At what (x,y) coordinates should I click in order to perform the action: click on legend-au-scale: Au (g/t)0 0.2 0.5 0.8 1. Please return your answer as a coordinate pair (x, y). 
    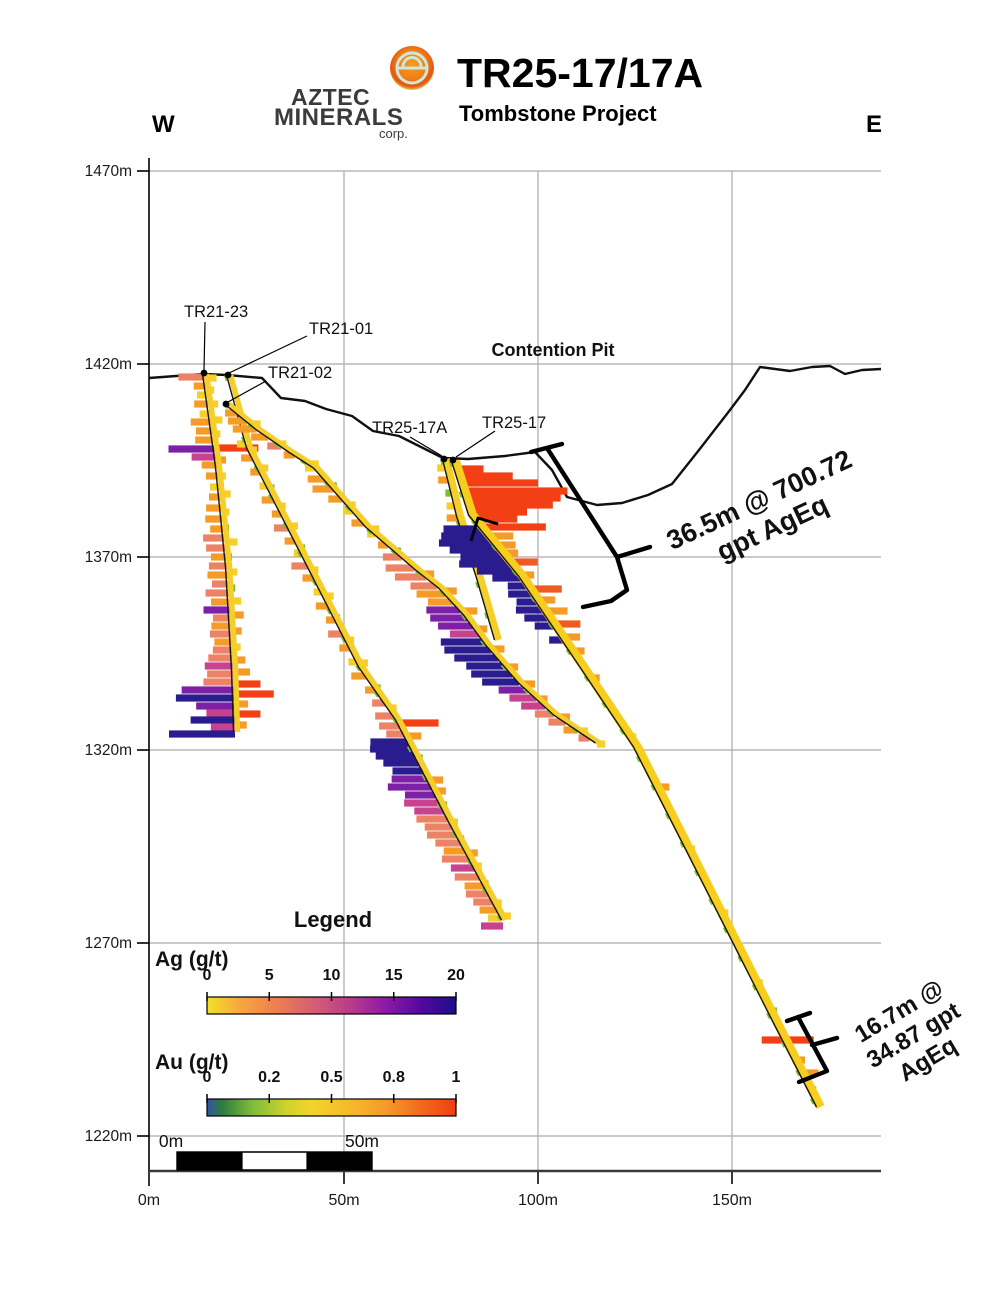
    Looking at the image, I should click on (308, 1084).